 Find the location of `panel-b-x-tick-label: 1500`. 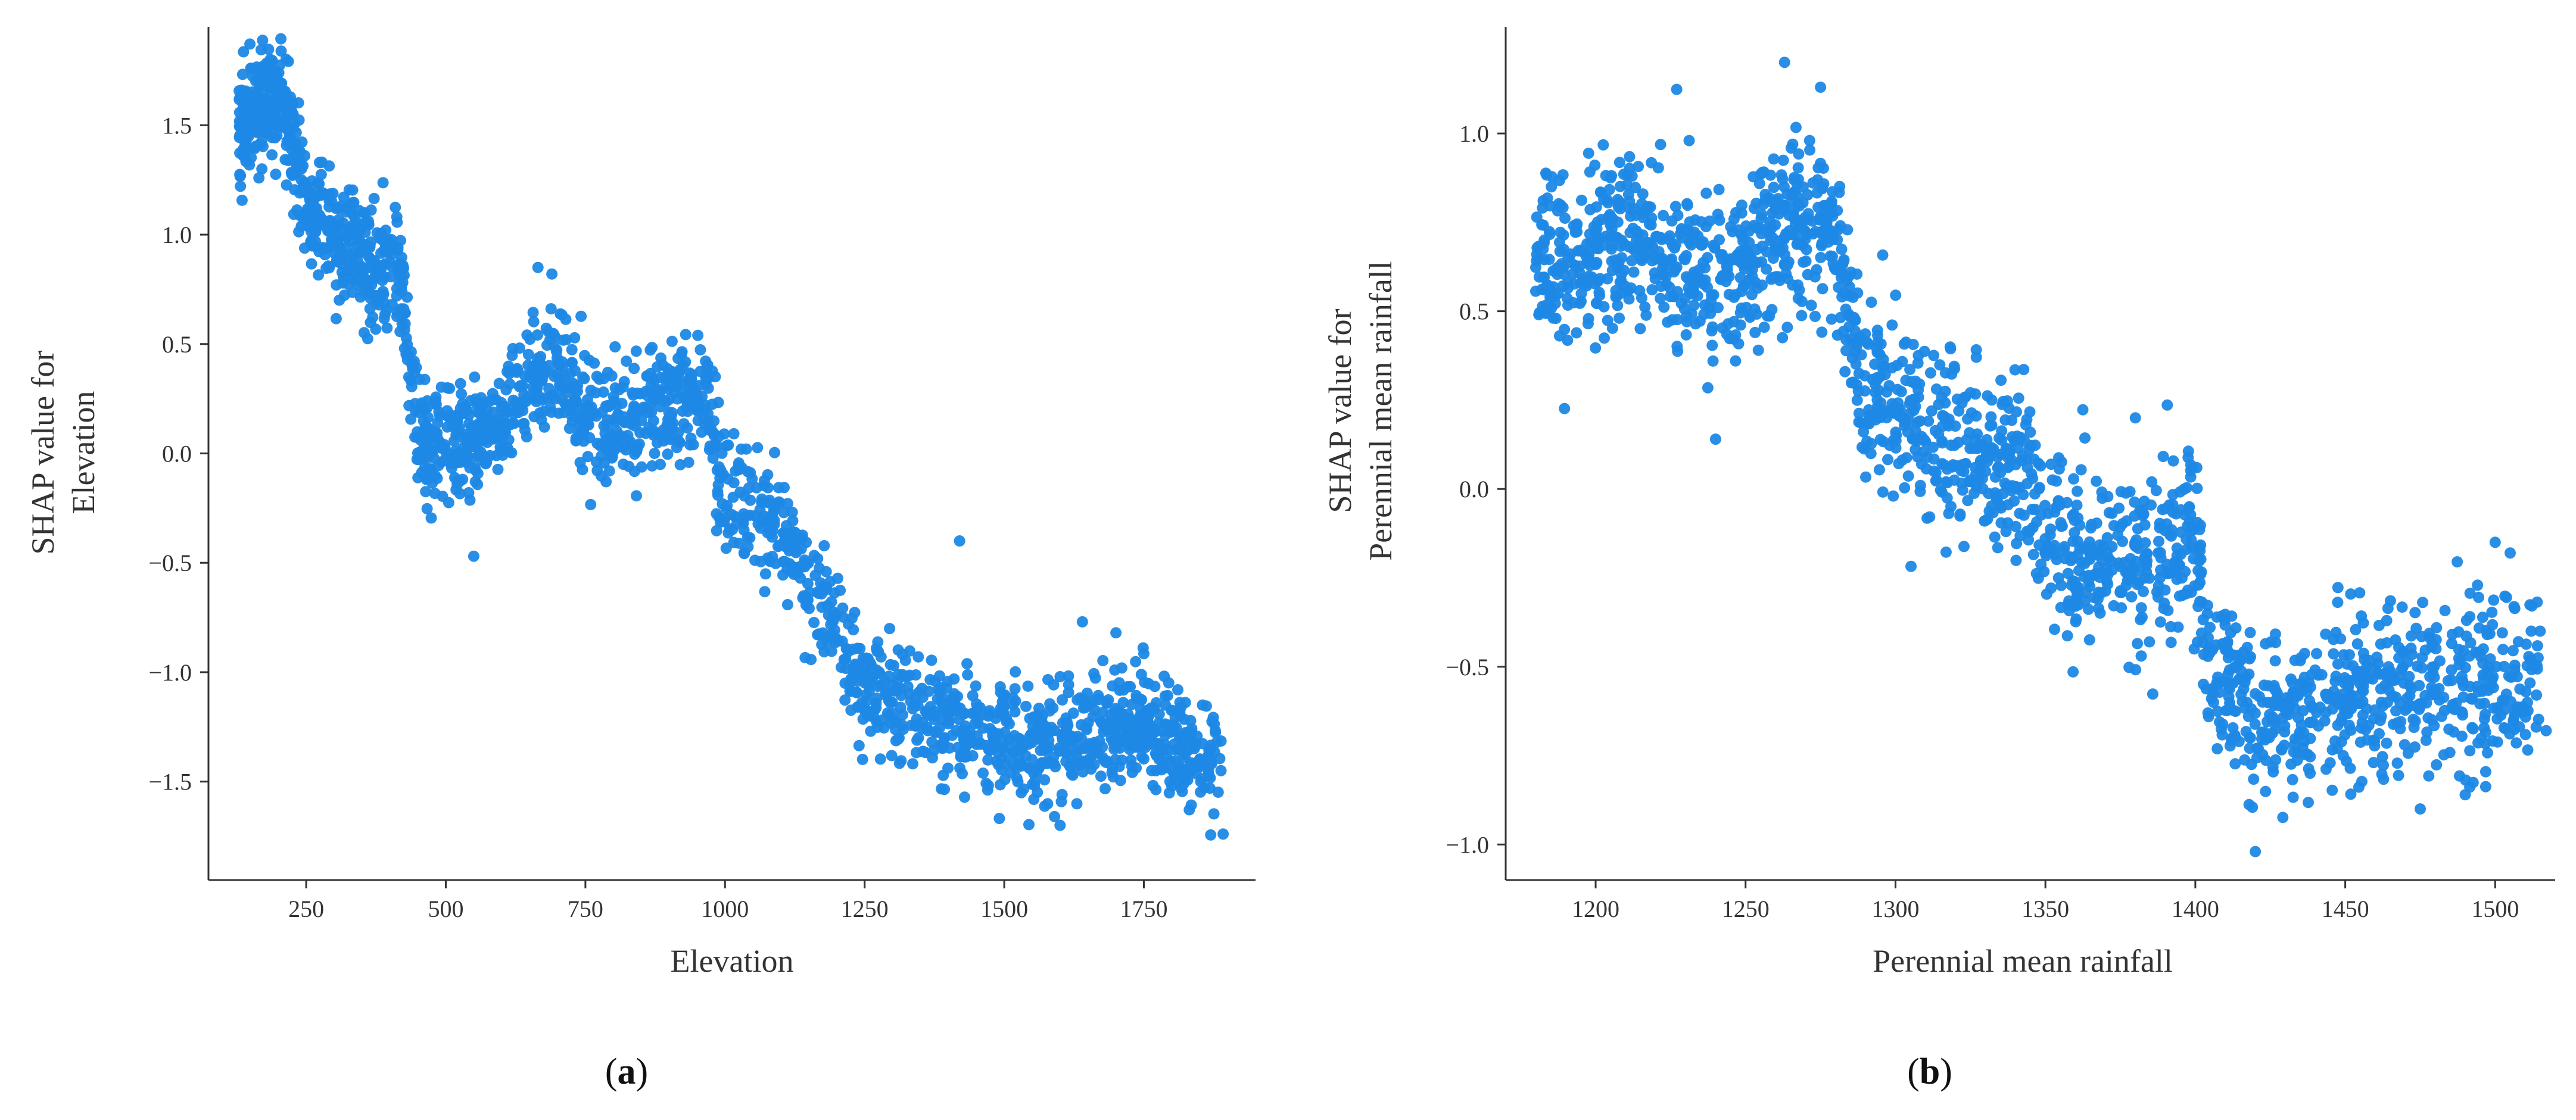

panel-b-x-tick-label: 1500 is located at coordinates (2495, 909).